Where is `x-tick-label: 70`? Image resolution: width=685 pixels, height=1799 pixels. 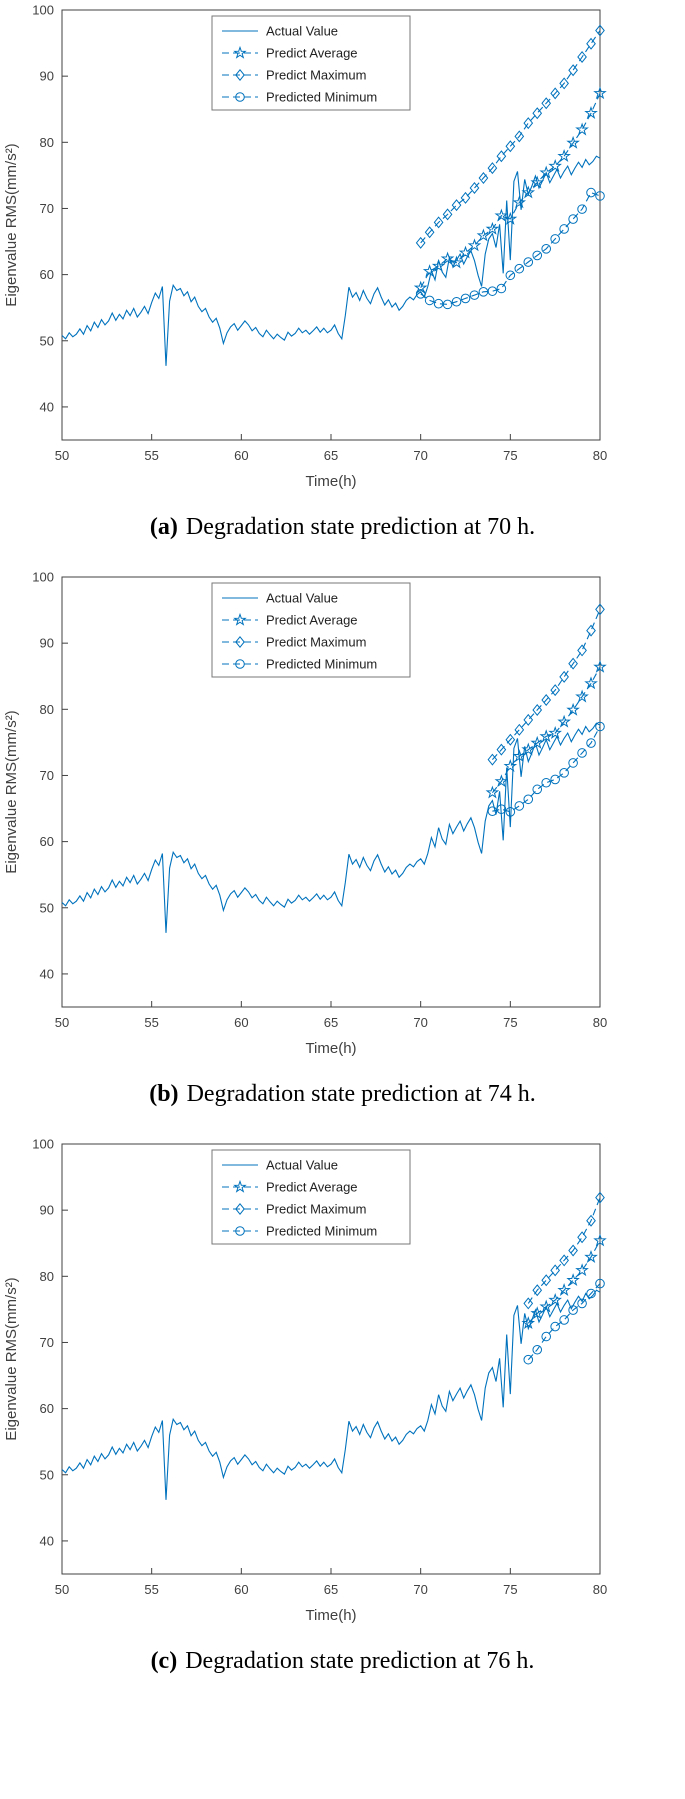 x-tick-label: 70 is located at coordinates (420, 455).